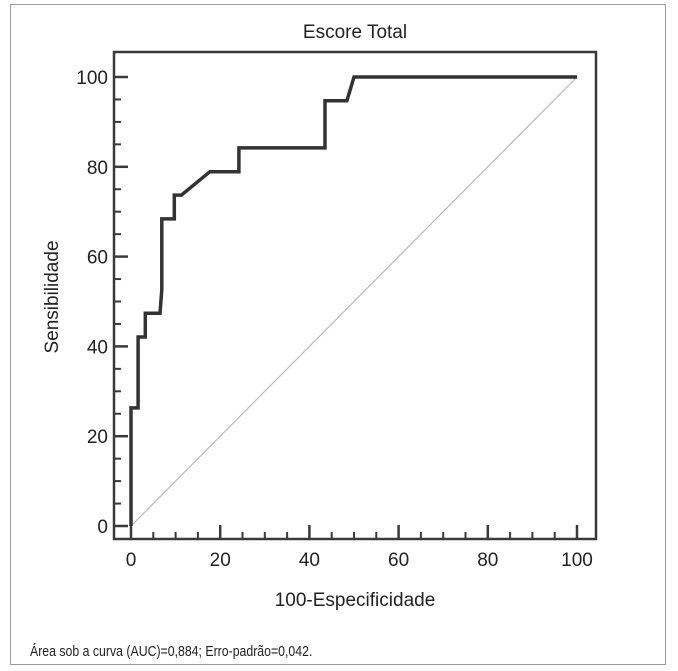 Image resolution: width=678 pixels, height=671 pixels. I want to click on y-tick-label: 60, so click(97, 258).